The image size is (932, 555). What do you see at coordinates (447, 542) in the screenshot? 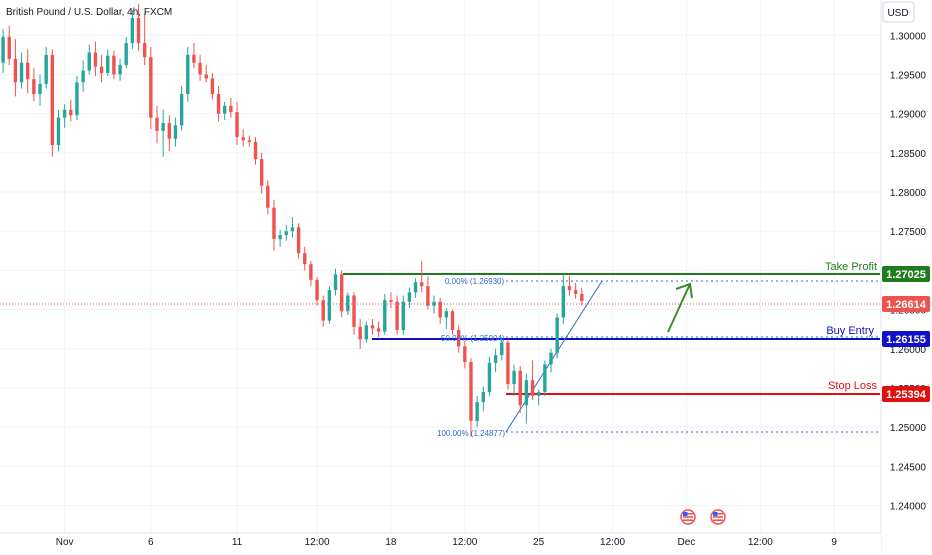
I see `x-axis-ticks: Nov 6 11 12:00 18 12:00 25 12:00 Dec 12:00 9` at bounding box center [447, 542].